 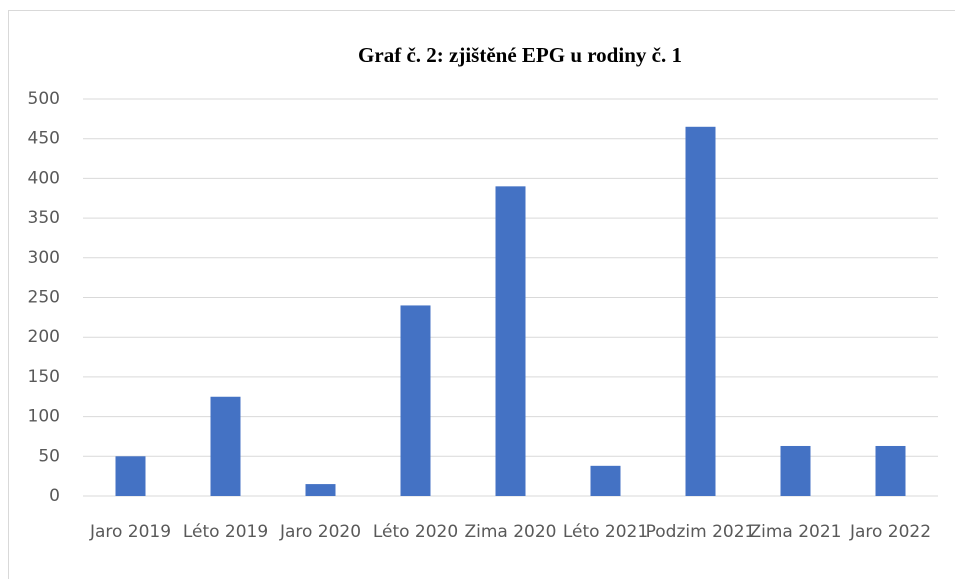 I want to click on x-tick-label: Zima 2020, so click(x=510, y=532).